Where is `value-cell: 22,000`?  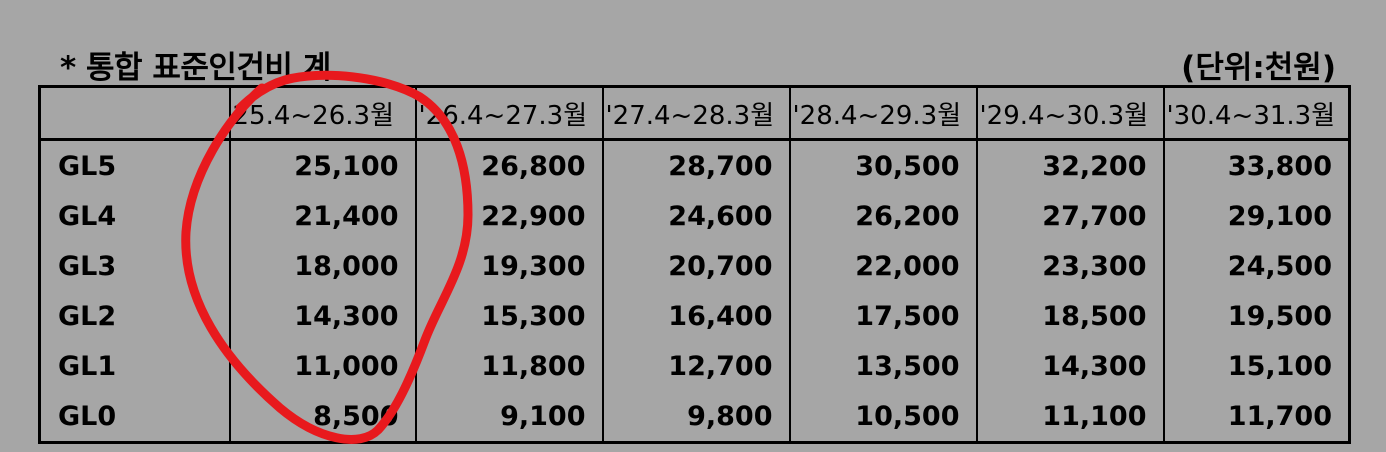 value-cell: 22,000 is located at coordinates (883, 266).